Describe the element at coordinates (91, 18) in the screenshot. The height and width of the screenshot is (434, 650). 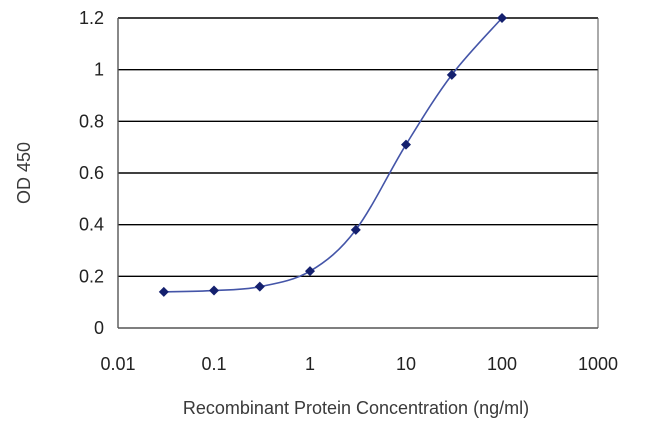
I see `y-tick-label: 1.2` at that location.